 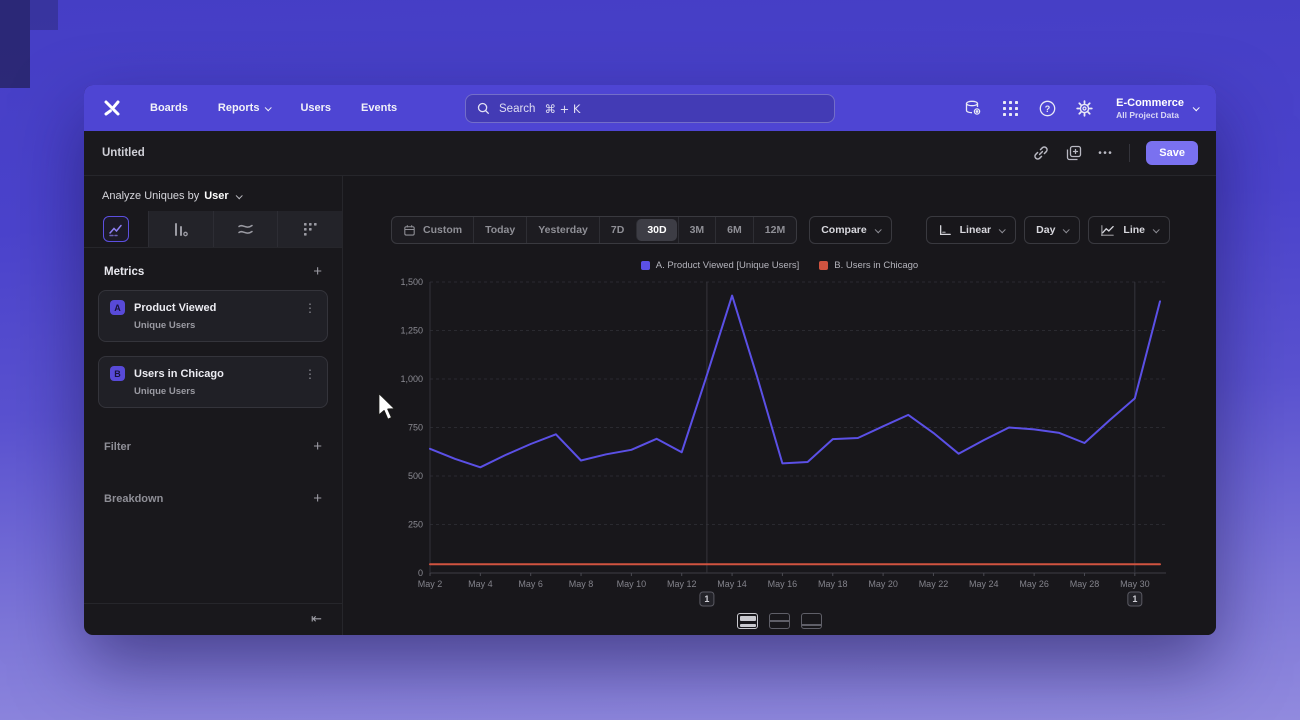 I want to click on svg-text: May 2, so click(x=430, y=584).